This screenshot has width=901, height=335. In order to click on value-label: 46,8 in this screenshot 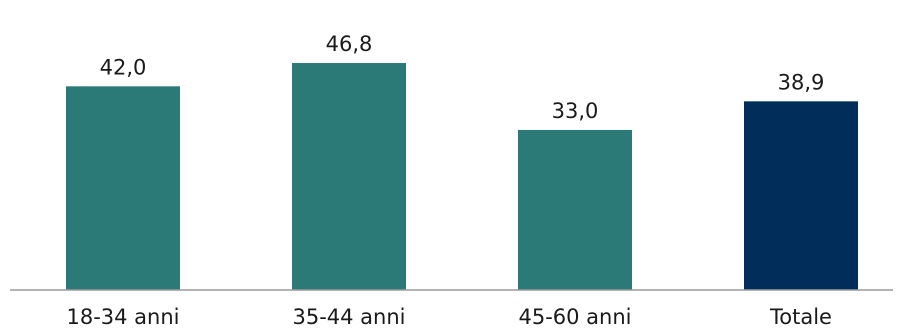, I will do `click(349, 44)`.